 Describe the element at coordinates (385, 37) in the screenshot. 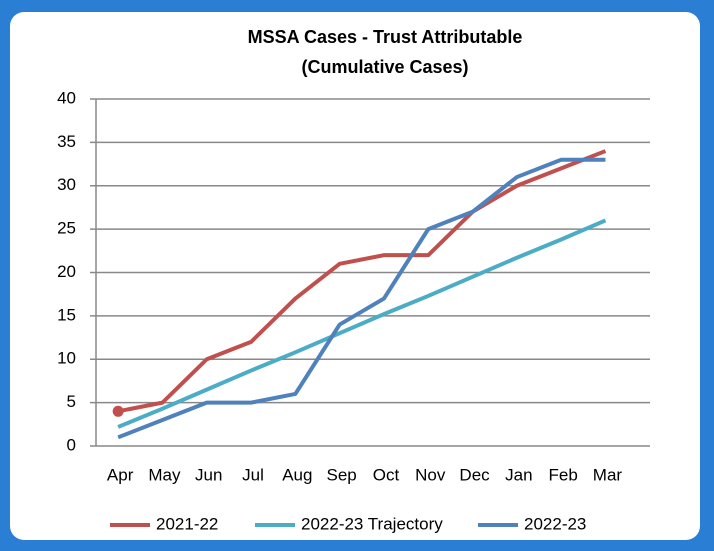

I see `chart-title: MSSA Cases - Trust Attributable` at that location.